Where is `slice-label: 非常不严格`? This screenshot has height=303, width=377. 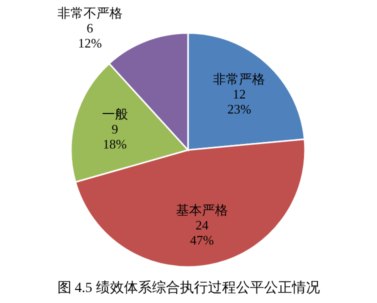
slice-label: 非常不严格 is located at coordinates (89, 12).